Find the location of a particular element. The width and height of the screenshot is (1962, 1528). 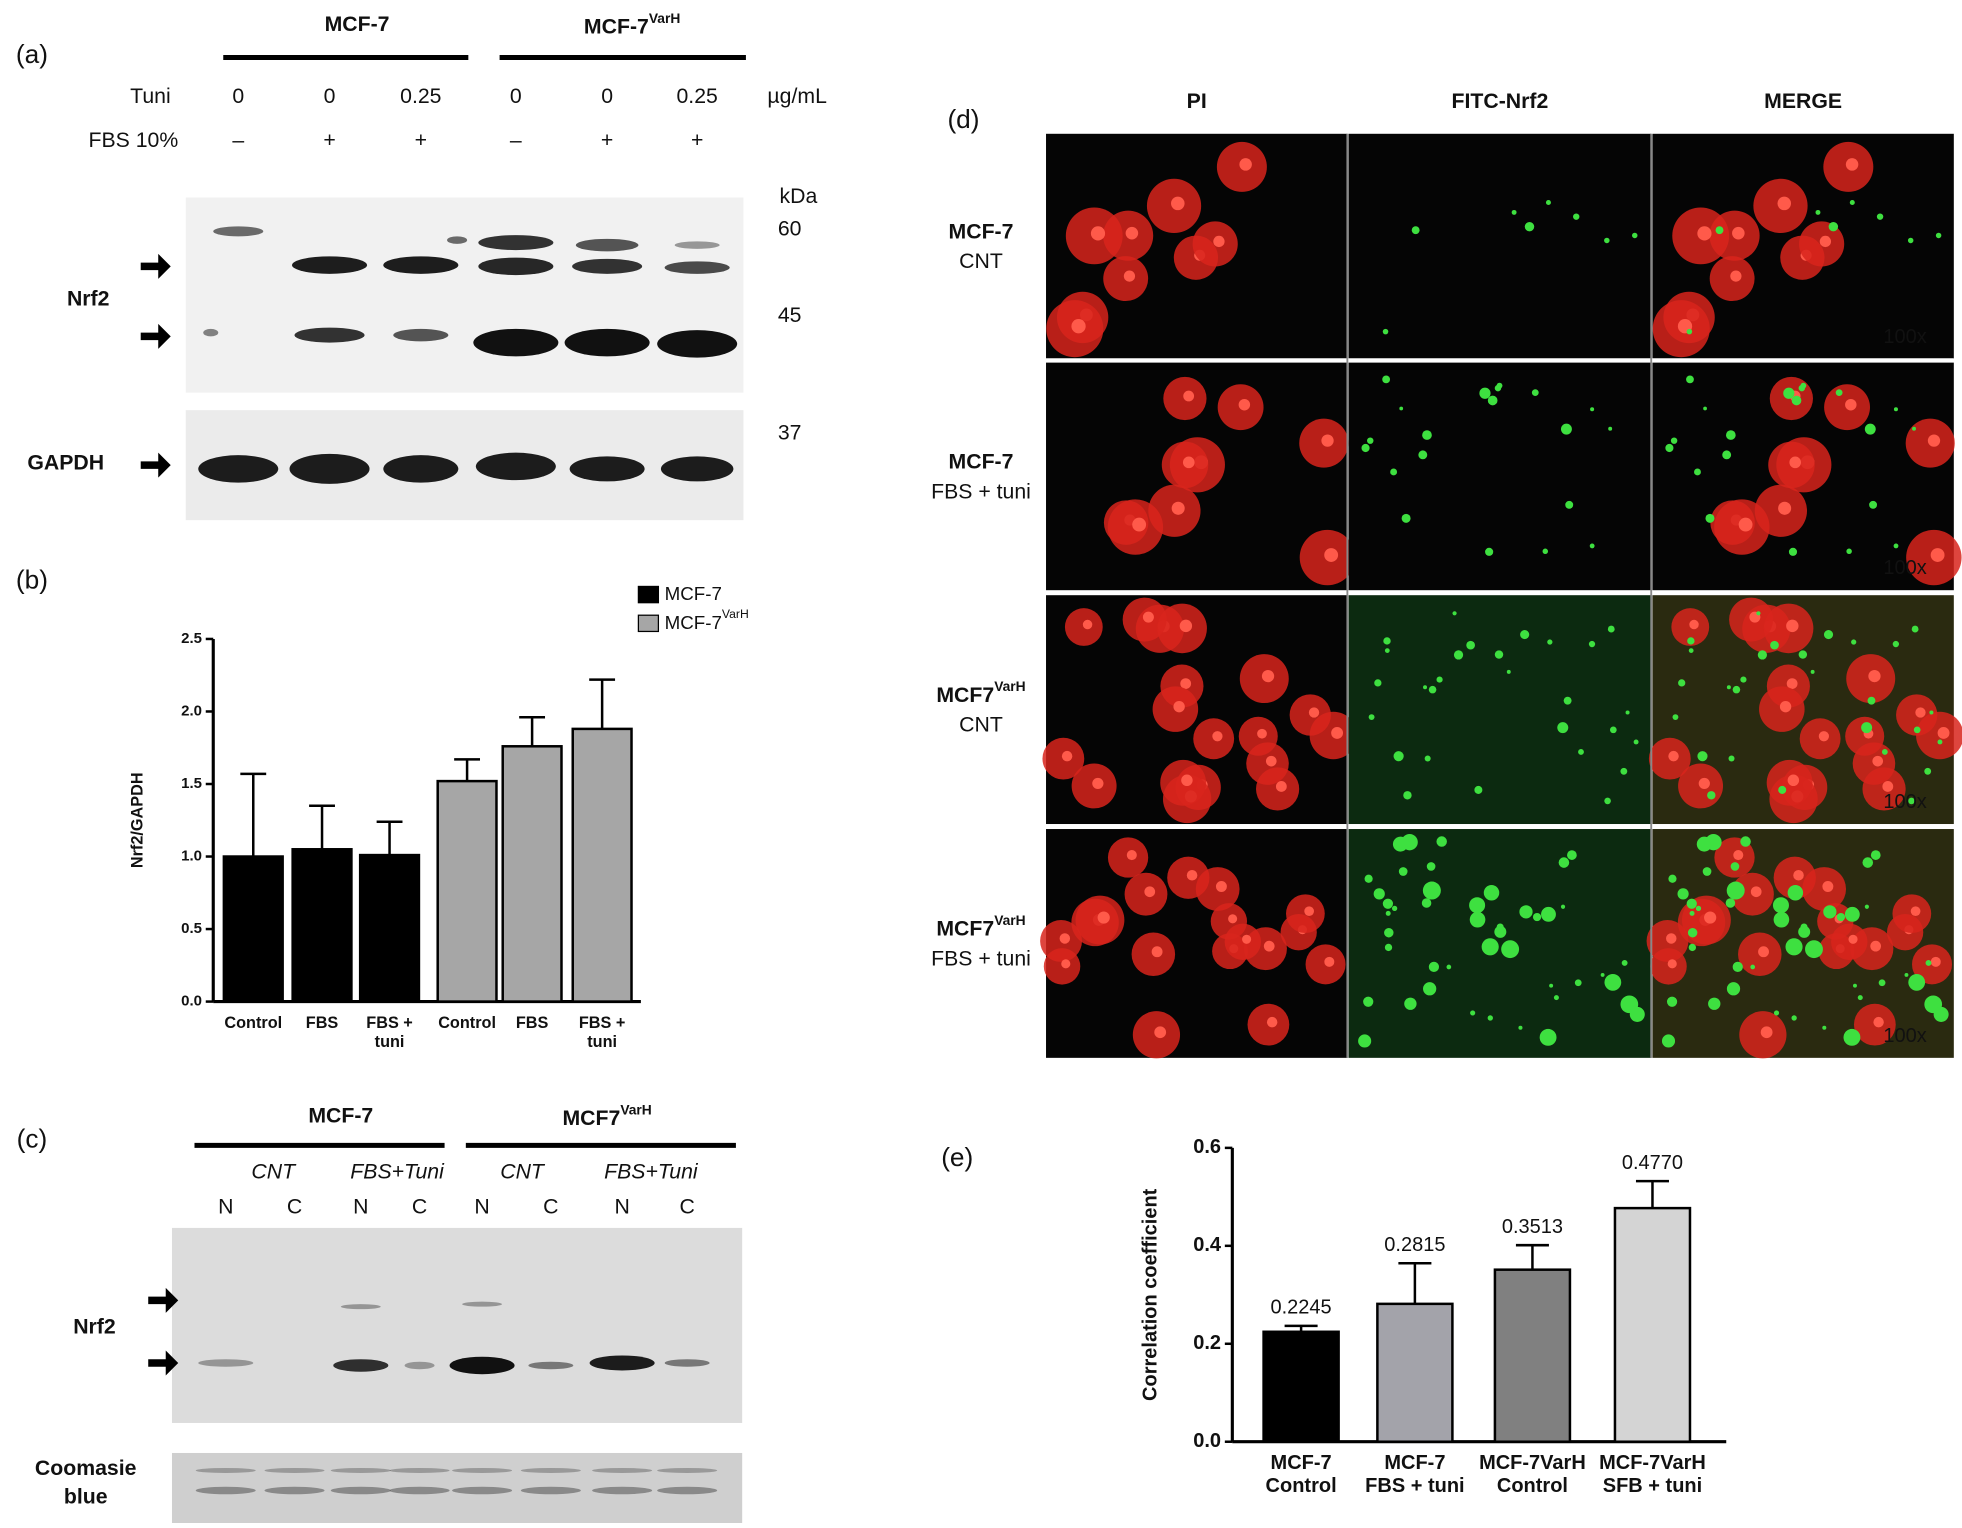

dose: 0 is located at coordinates (238, 96).